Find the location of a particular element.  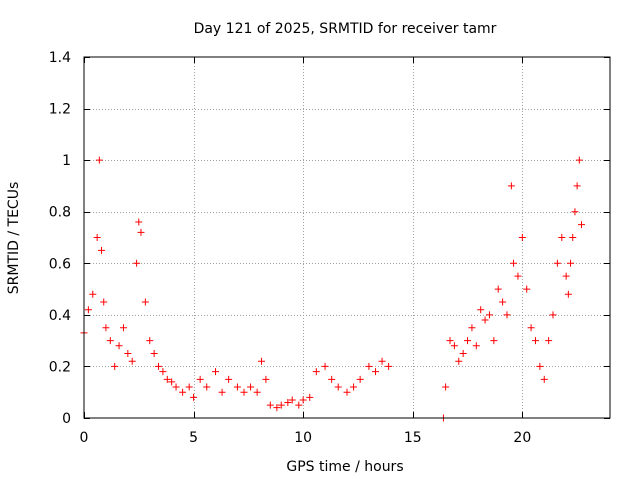

x-tick-label: 10 is located at coordinates (303, 438).